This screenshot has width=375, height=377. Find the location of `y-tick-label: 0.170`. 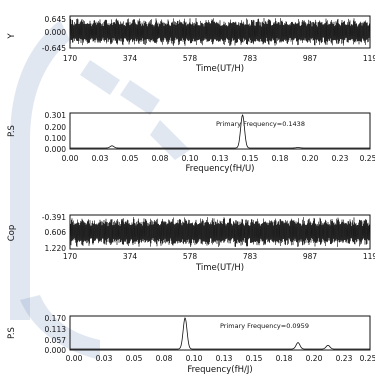

y-tick-label: 0.170 is located at coordinates (56, 318).